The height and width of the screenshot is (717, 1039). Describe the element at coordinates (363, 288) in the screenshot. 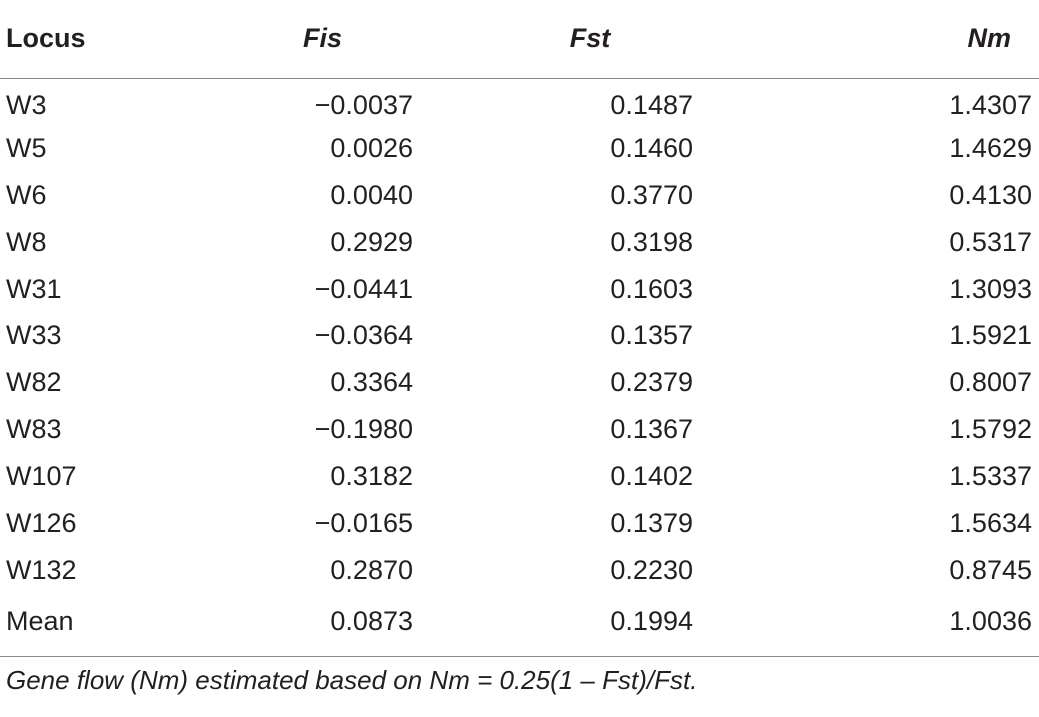

I see `cell-fis: −0.0441` at that location.